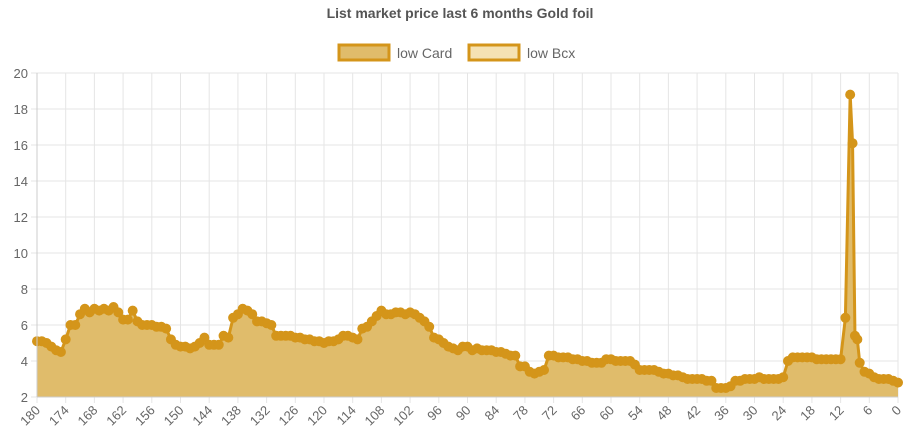 The height and width of the screenshot is (447, 920). I want to click on x-tick-label: 162, so click(116, 416).